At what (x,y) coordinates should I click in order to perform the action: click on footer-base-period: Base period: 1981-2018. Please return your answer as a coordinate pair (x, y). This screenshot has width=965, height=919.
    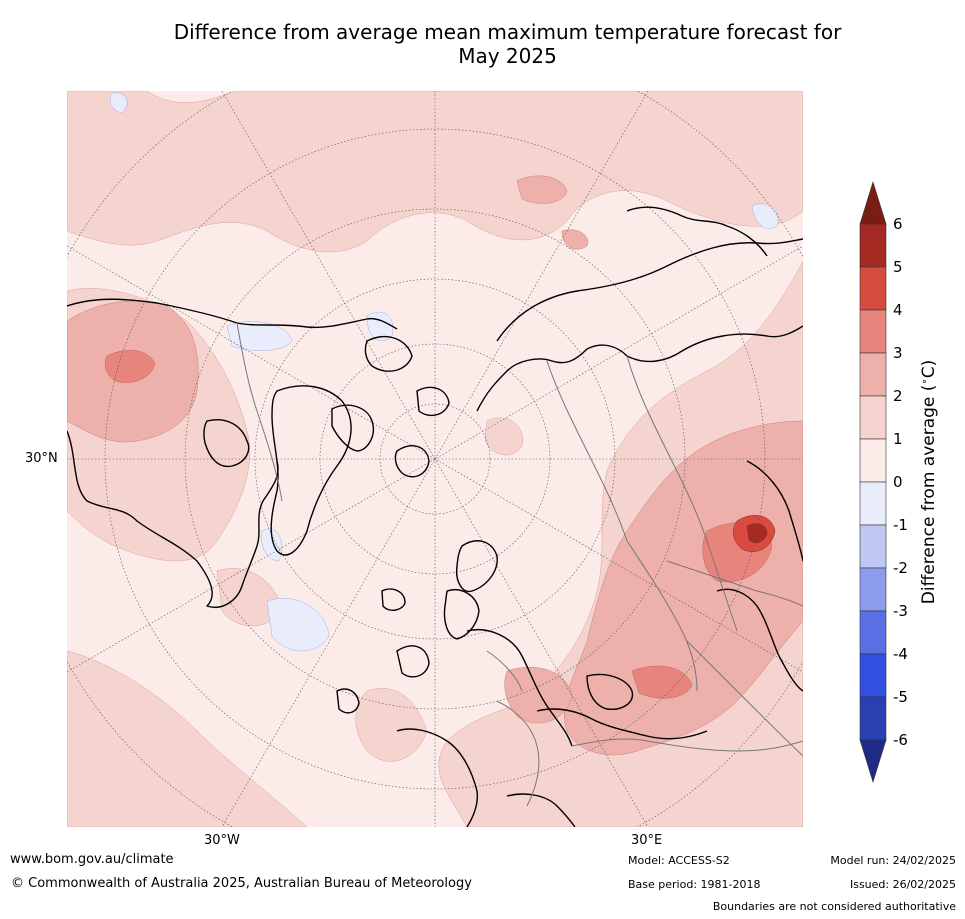
    Looking at the image, I should click on (694, 884).